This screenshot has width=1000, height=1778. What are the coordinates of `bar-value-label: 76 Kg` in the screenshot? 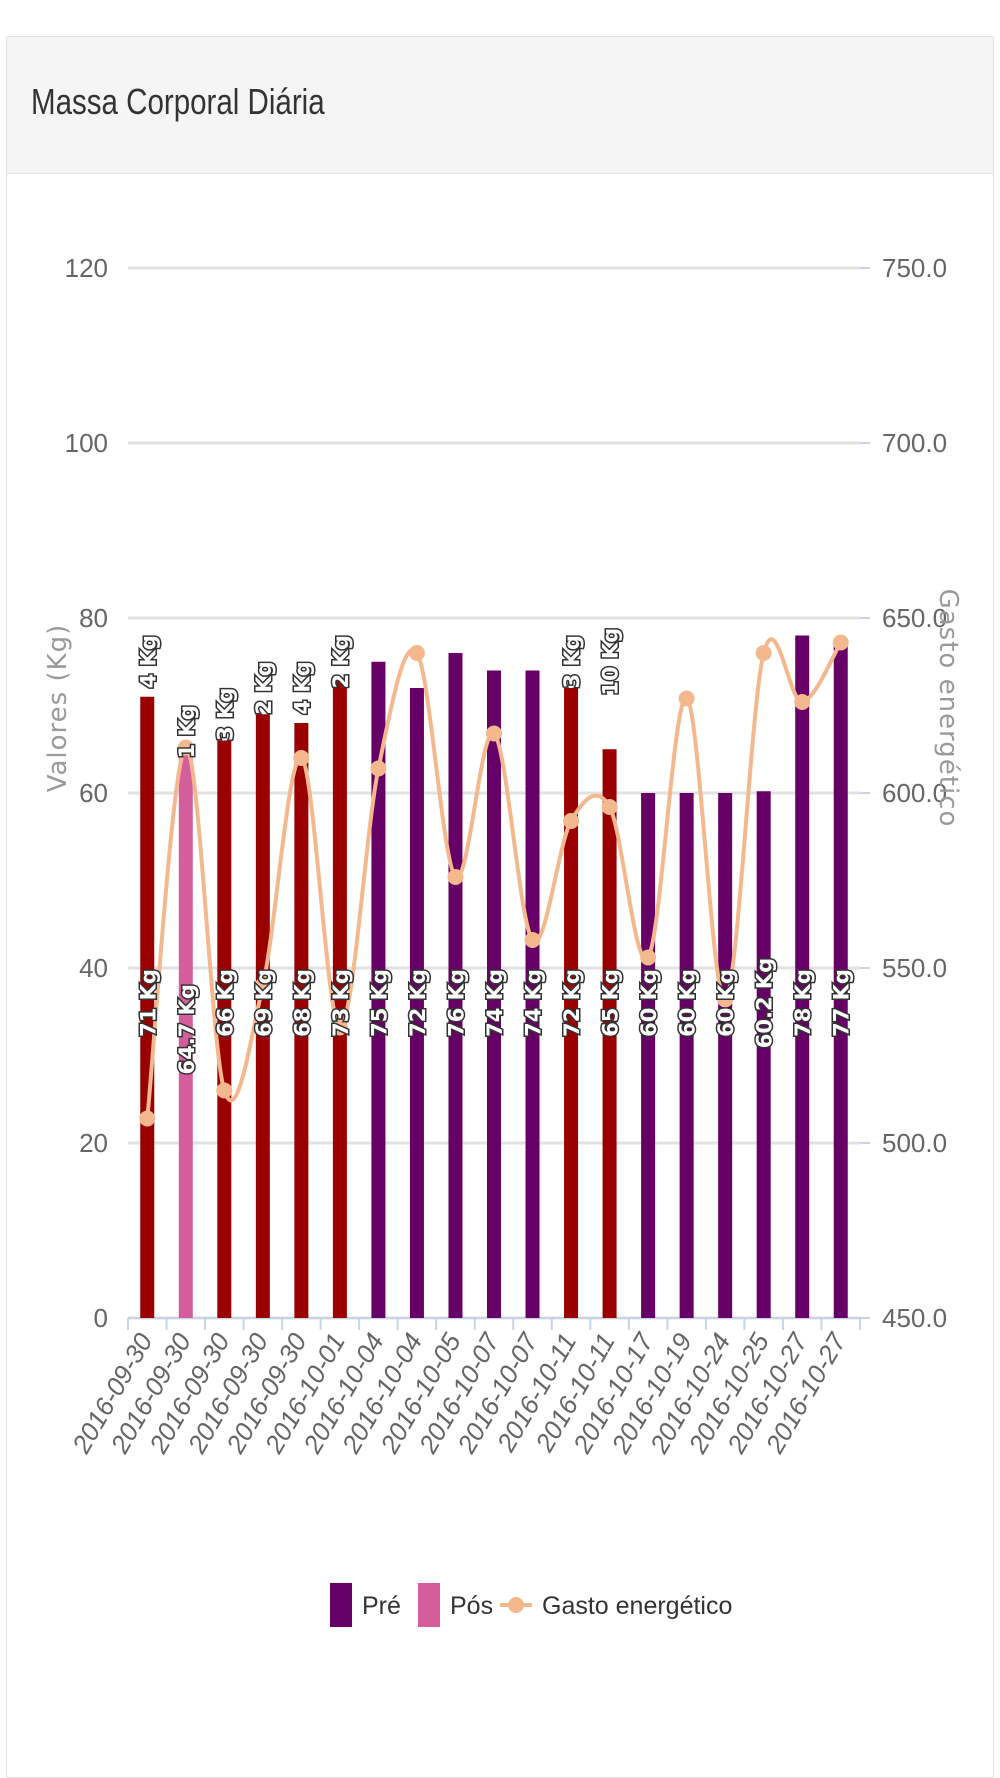 It's located at (456, 1003).